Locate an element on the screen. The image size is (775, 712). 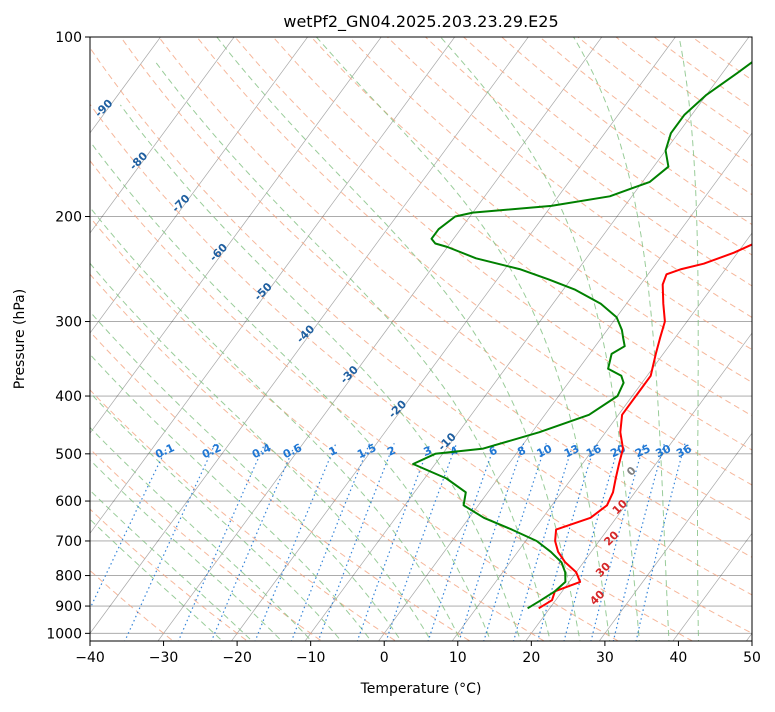
y-tick-label: 500 is located at coordinates (68, 455).